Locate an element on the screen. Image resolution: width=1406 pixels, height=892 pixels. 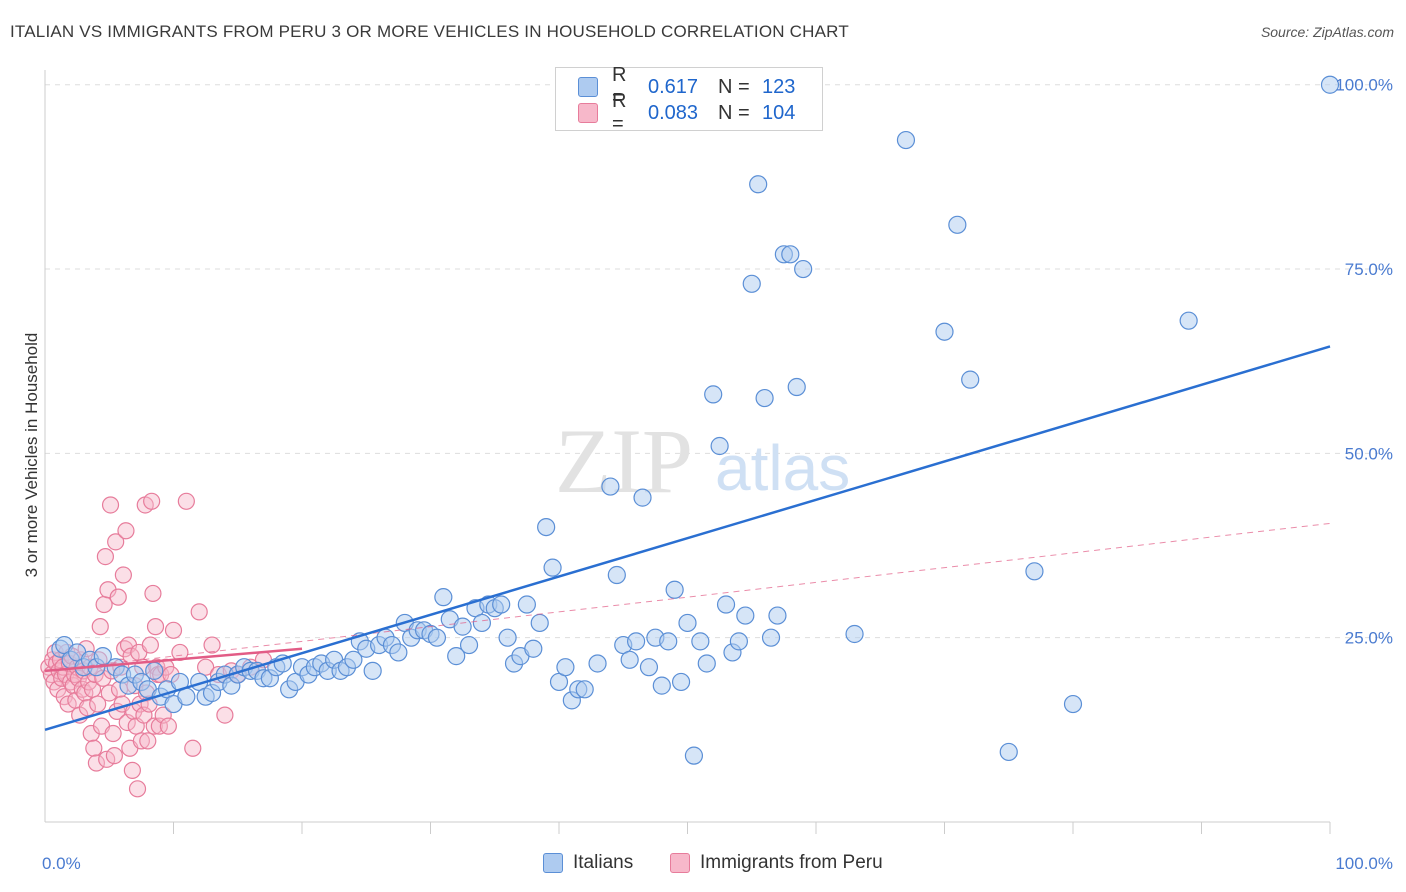
watermark: ZIP atlas is located at coordinates (702, 461).